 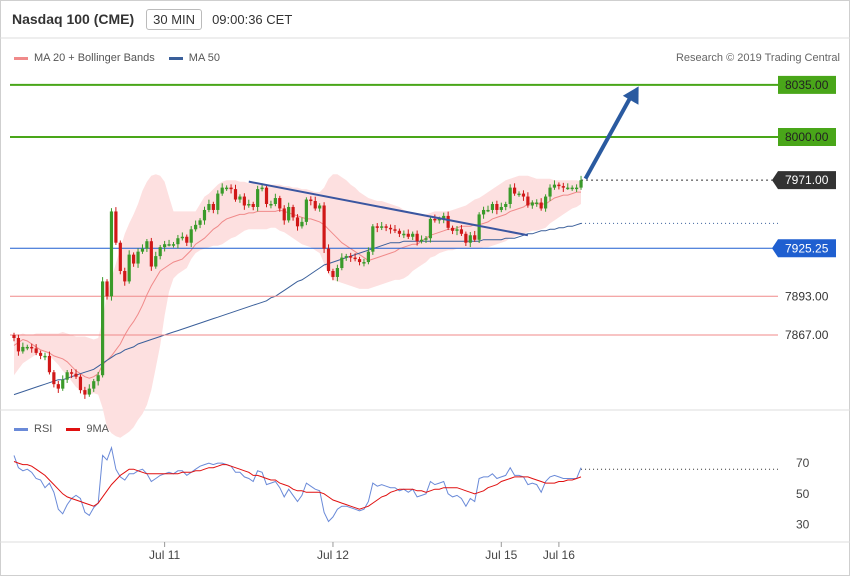 I want to click on legend-label-ma9: 9MA, so click(x=97, y=429).